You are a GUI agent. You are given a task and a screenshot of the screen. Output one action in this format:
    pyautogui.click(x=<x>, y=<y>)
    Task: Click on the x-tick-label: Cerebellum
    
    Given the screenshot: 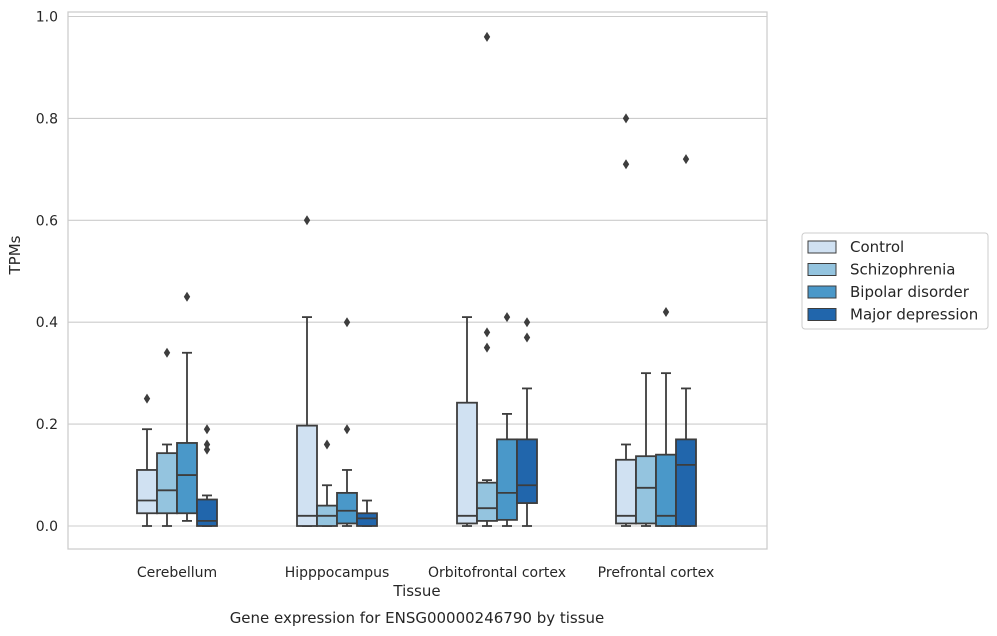 What is the action you would take?
    pyautogui.click(x=177, y=573)
    